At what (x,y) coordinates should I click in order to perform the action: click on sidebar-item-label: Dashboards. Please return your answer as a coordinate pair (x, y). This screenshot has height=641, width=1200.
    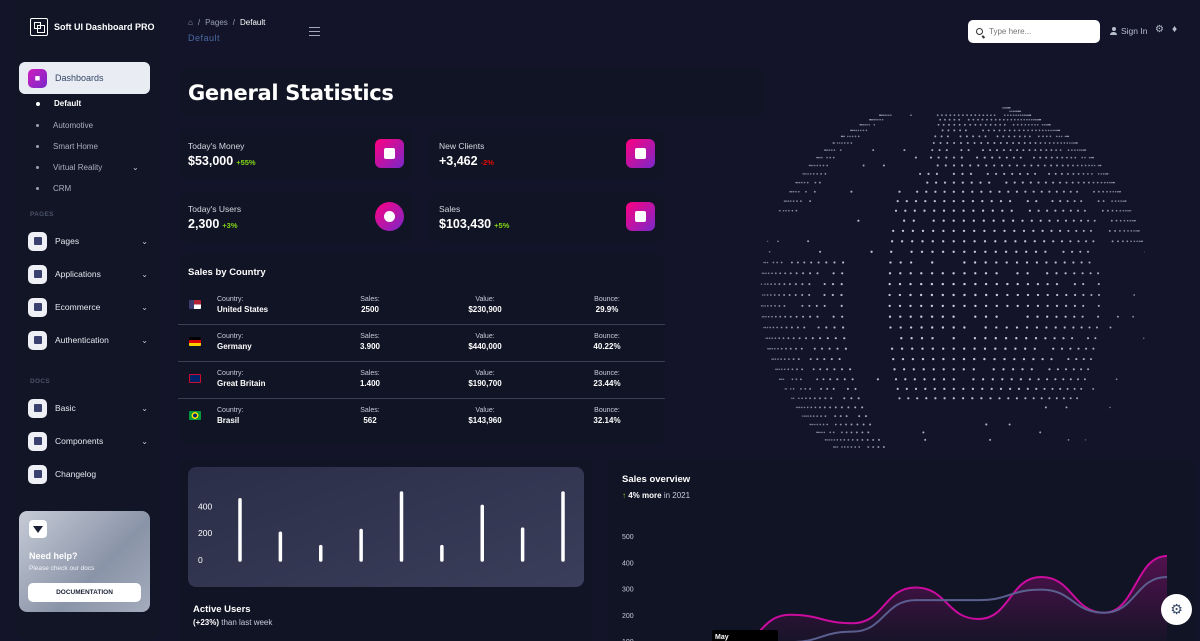
    Looking at the image, I should click on (79, 78).